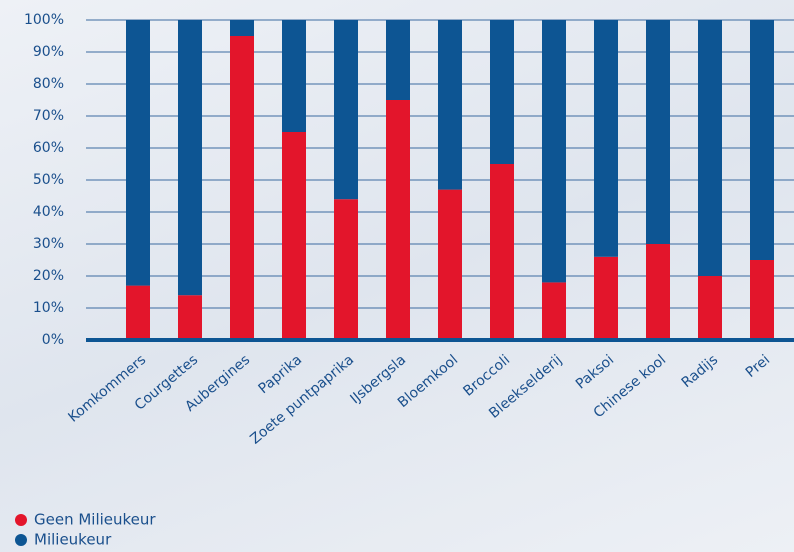  What do you see at coordinates (48, 116) in the screenshot?
I see `y-tick-label: 70%` at bounding box center [48, 116].